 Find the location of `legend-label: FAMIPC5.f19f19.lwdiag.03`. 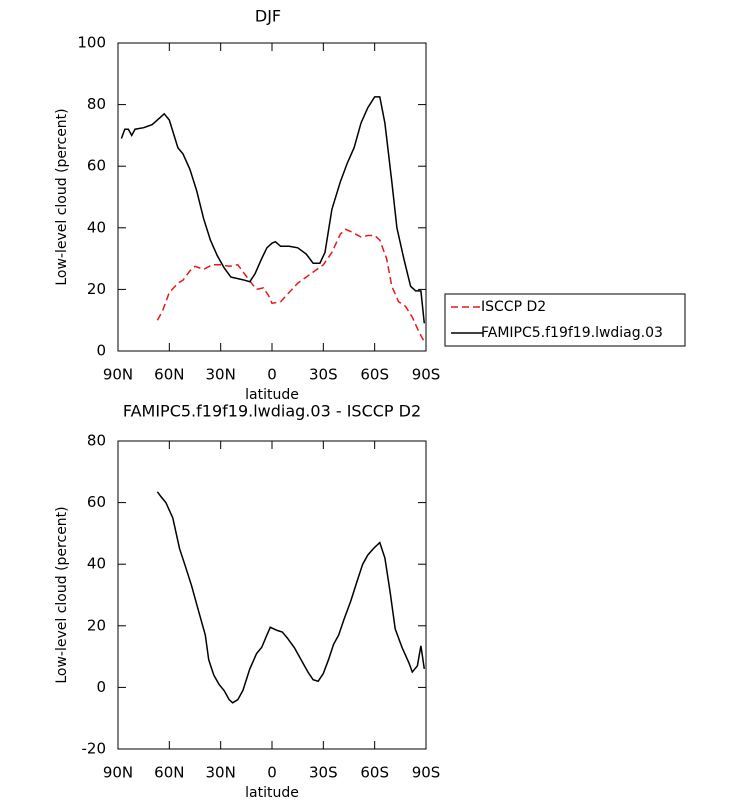

legend-label: FAMIPC5.f19f19.lwdiag.03 is located at coordinates (572, 333).